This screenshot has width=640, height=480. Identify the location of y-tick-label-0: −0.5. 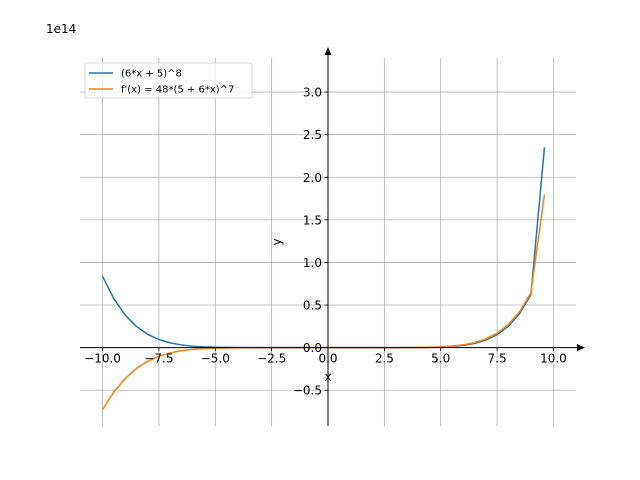
(307, 391).